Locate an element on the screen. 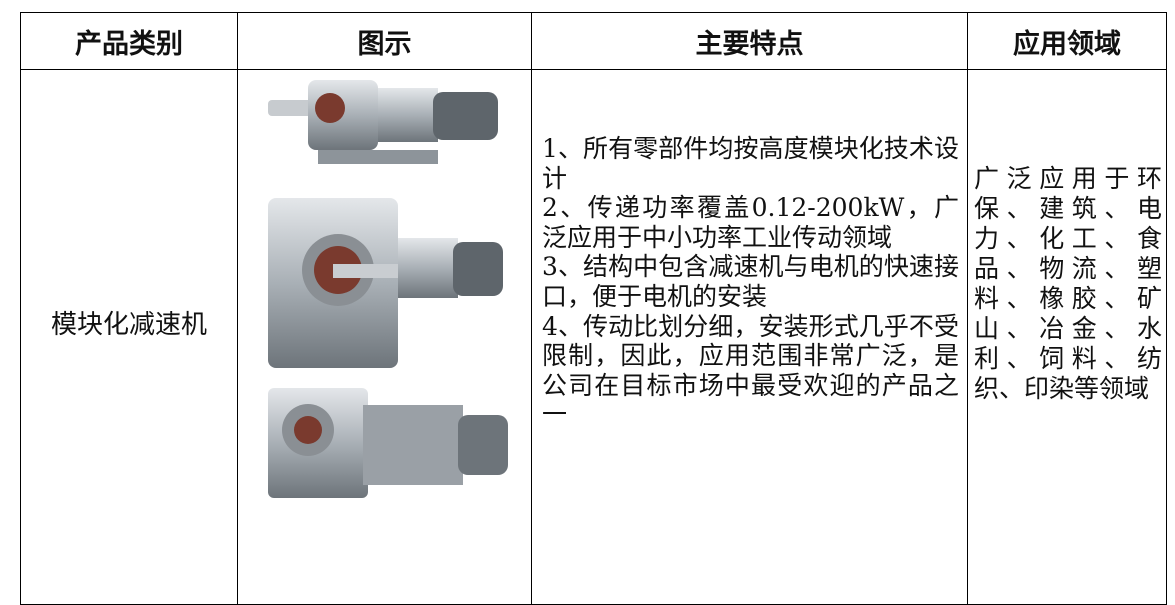  gear-motor-images is located at coordinates (388, 289).